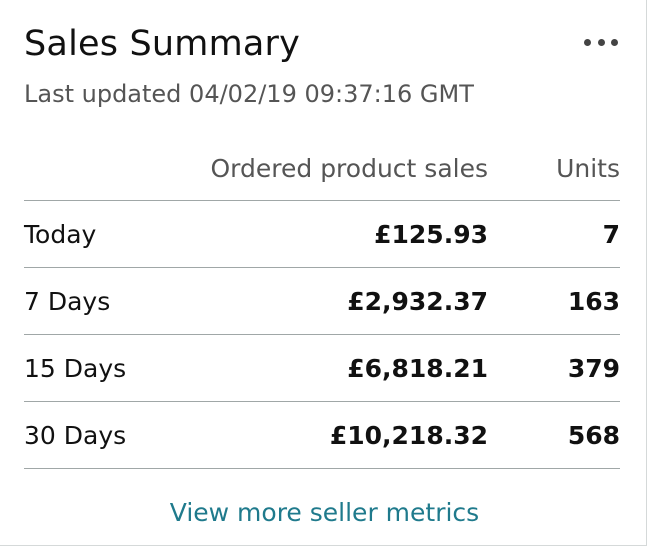 This screenshot has height=548, width=649. Describe the element at coordinates (588, 168) in the screenshot. I see `units-column-header: Units` at that location.